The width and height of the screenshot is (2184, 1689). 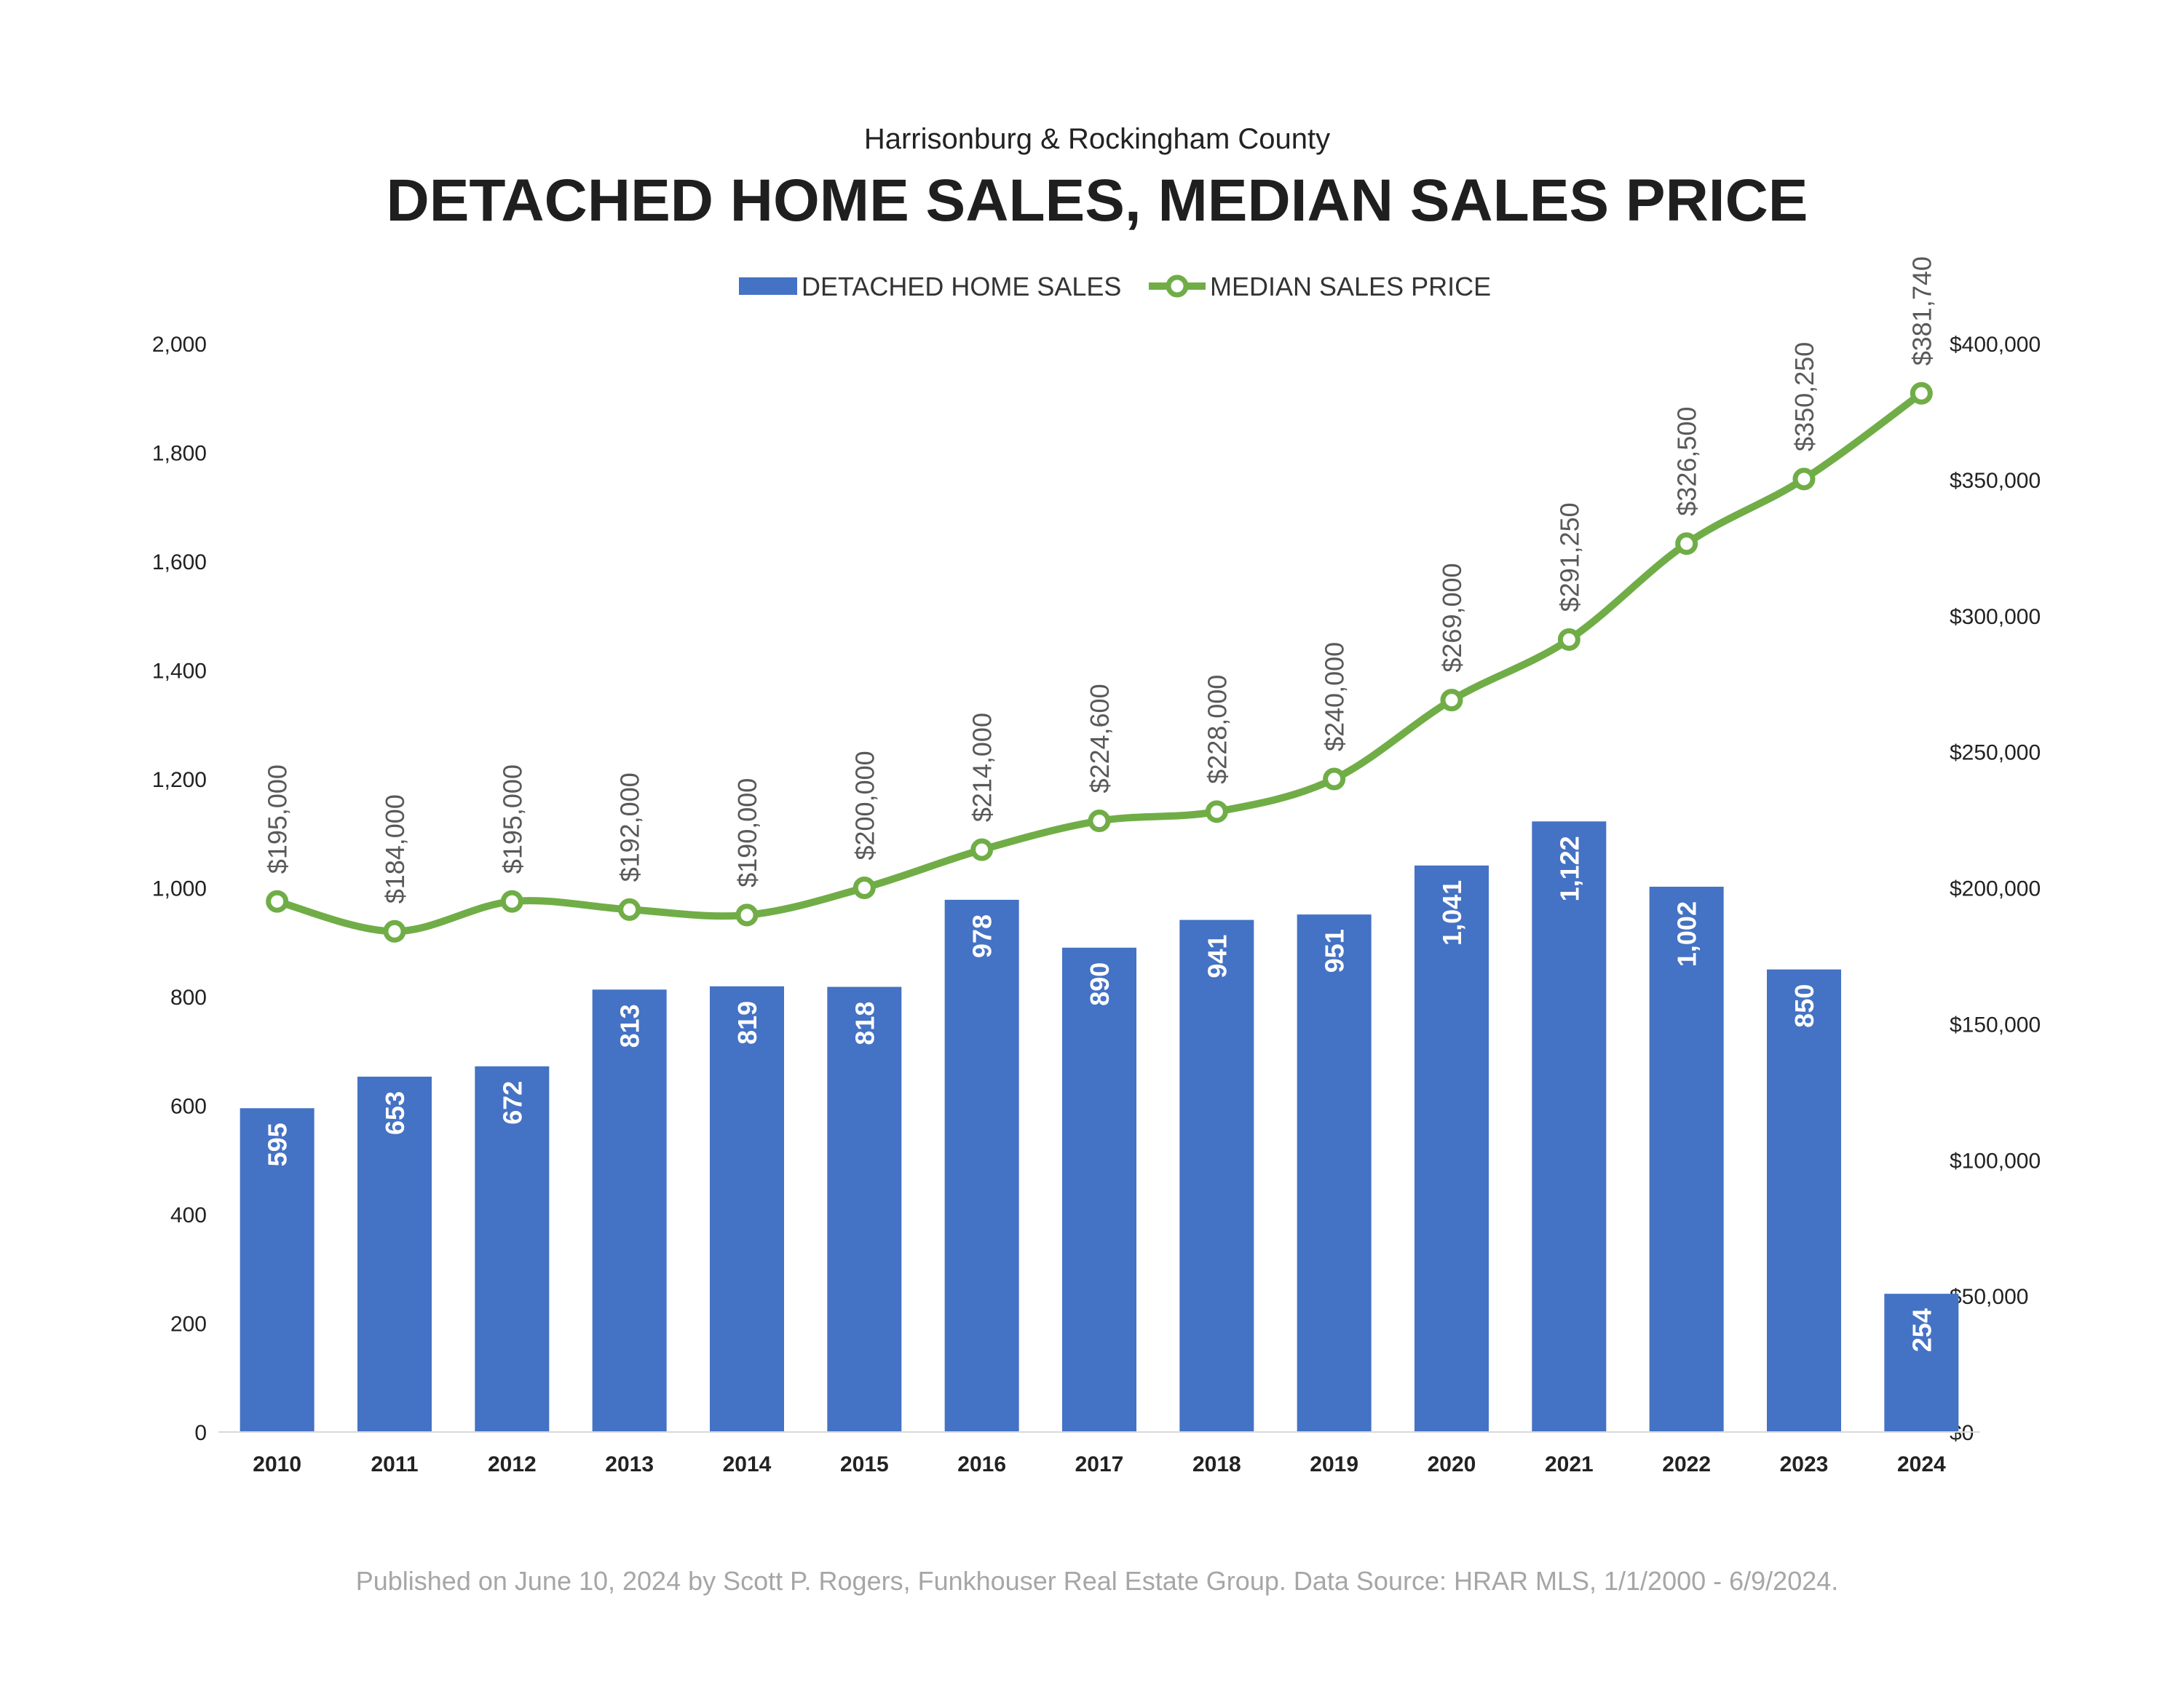 What do you see at coordinates (1995, 481) in the screenshot?
I see `right-axis-tick-label: $350,000` at bounding box center [1995, 481].